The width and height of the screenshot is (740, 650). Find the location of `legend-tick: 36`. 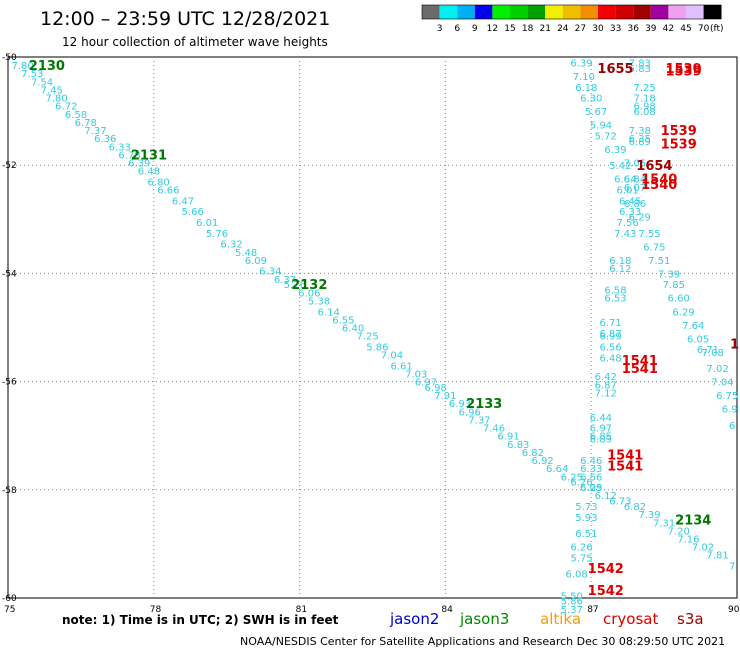

legend-tick: 36 is located at coordinates (633, 29).